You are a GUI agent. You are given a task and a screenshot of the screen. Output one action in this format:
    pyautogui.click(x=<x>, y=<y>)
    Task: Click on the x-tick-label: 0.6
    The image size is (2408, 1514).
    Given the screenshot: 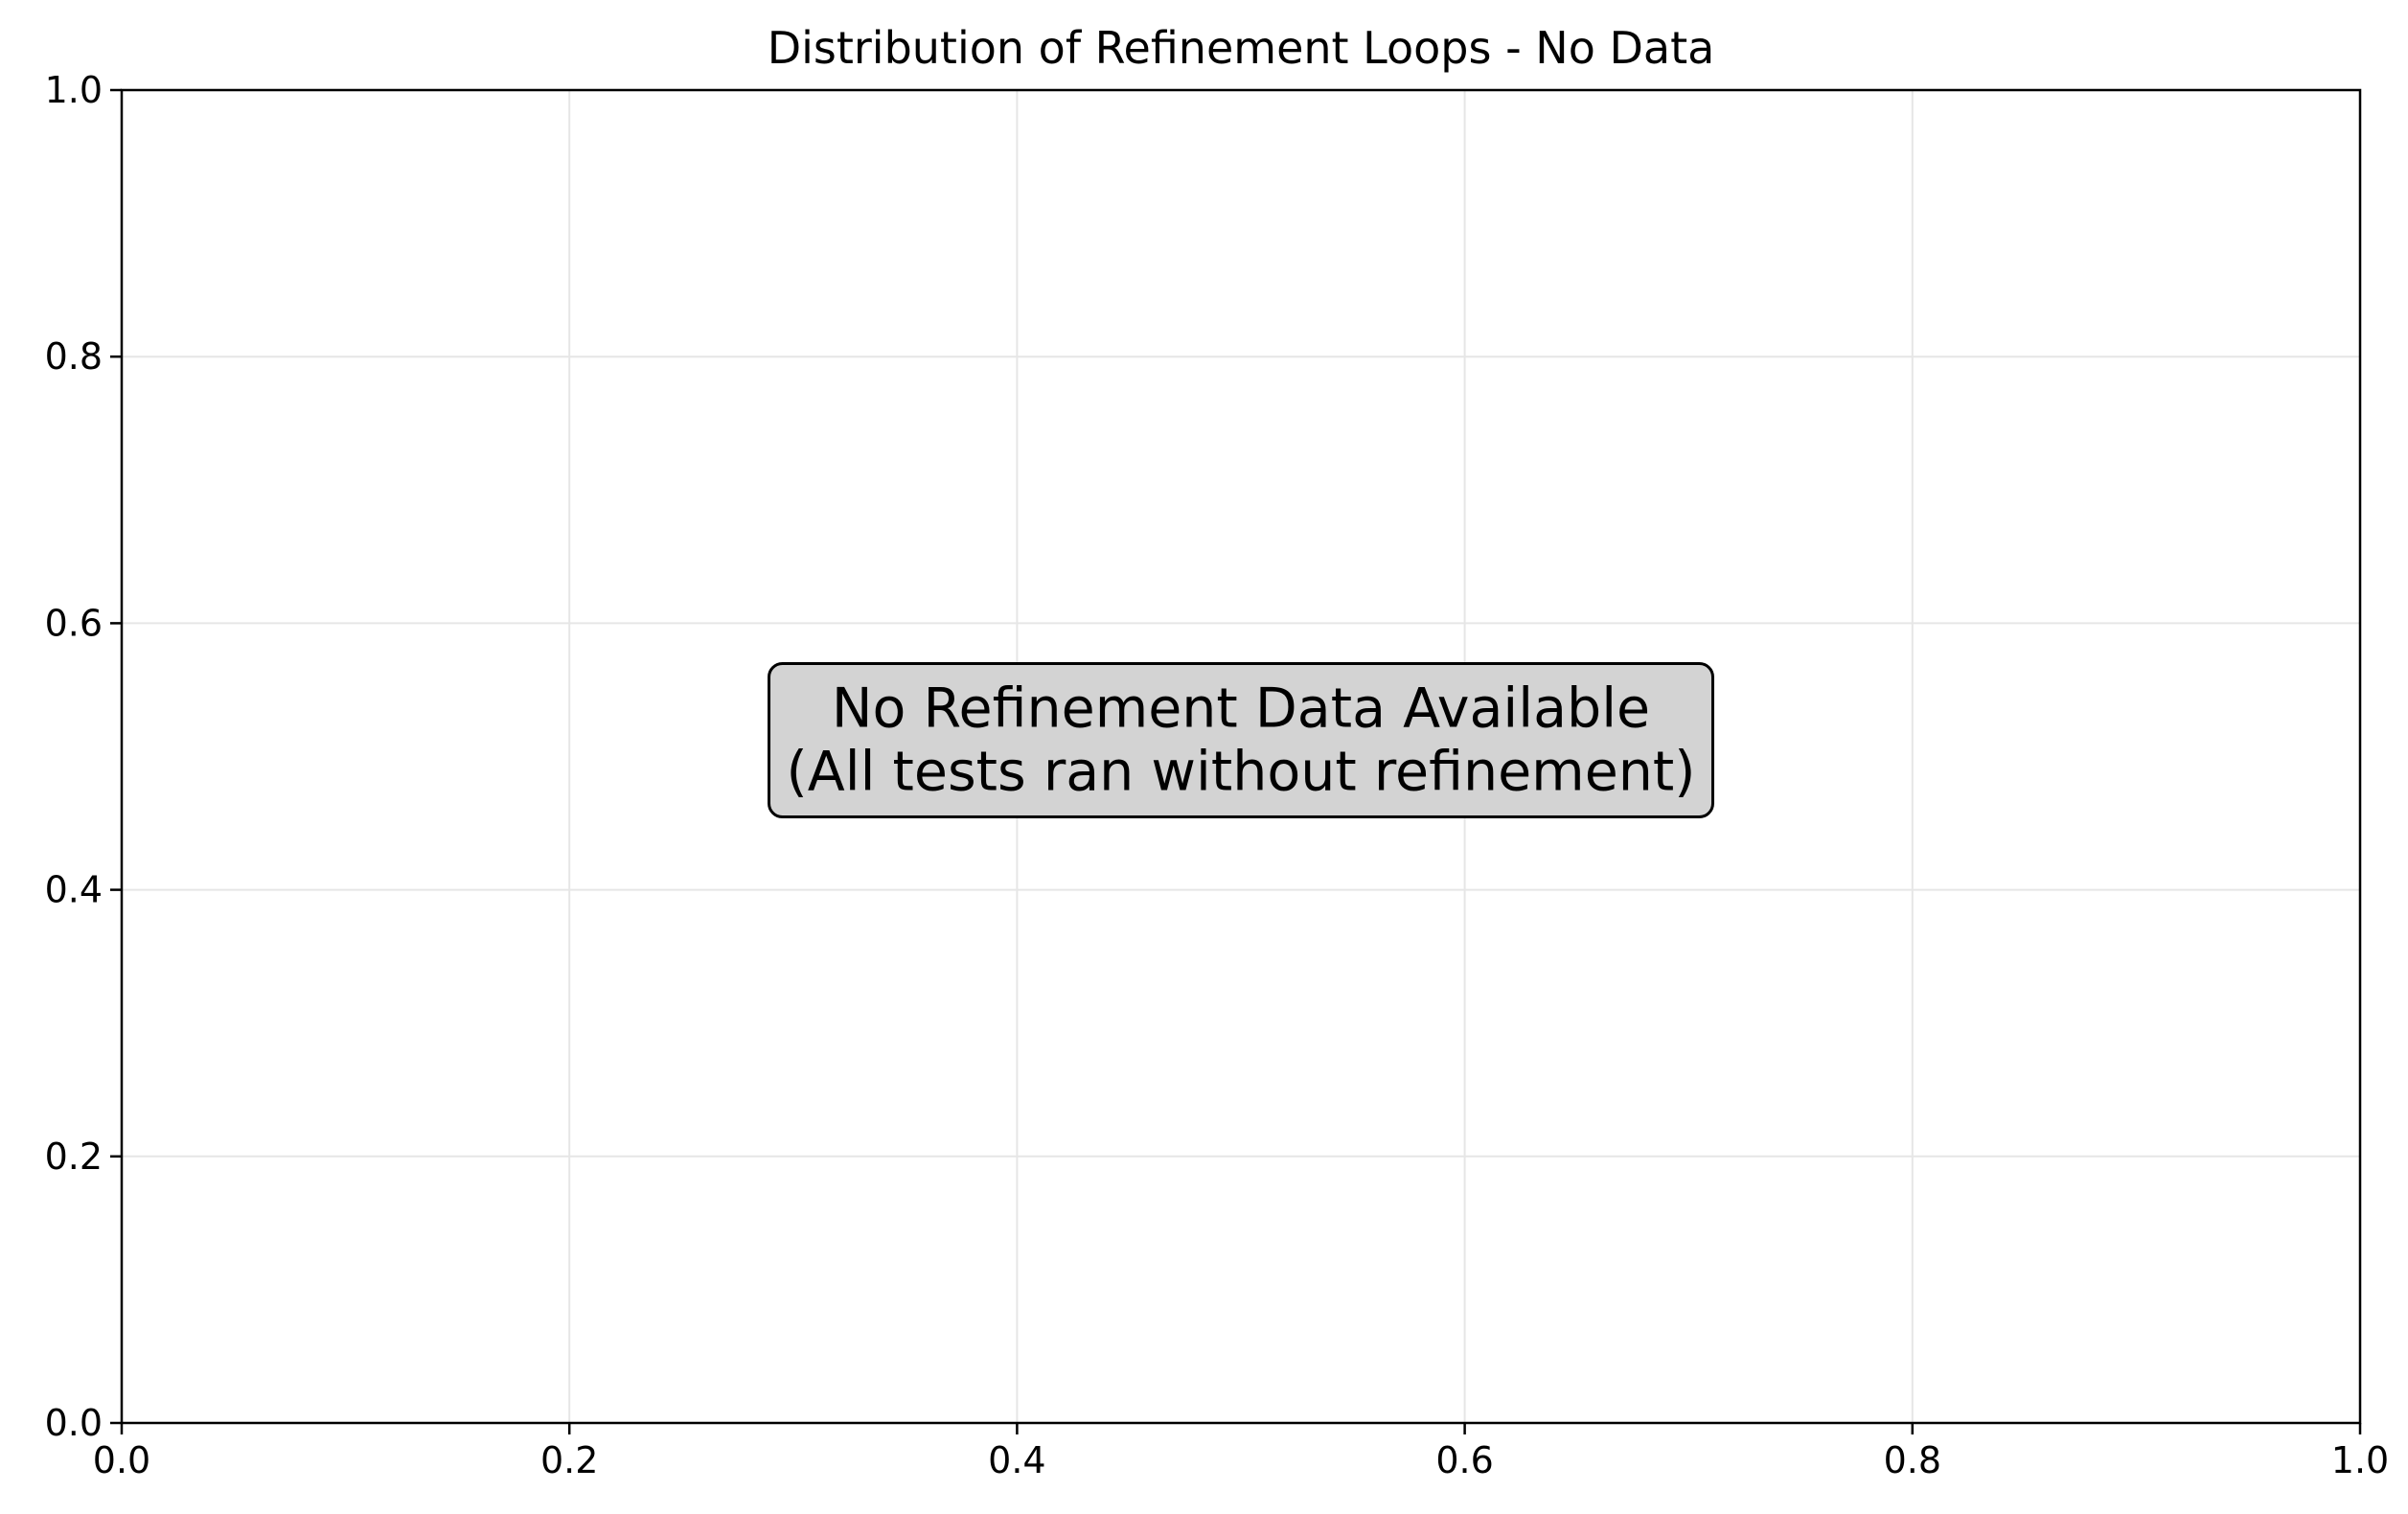 What is the action you would take?
    pyautogui.click(x=1464, y=1460)
    